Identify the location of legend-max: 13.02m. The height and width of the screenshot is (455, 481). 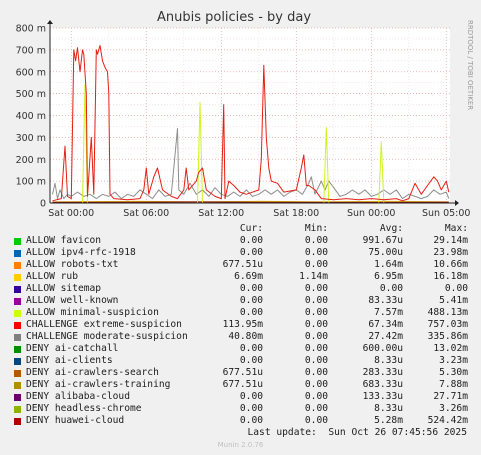
(450, 348).